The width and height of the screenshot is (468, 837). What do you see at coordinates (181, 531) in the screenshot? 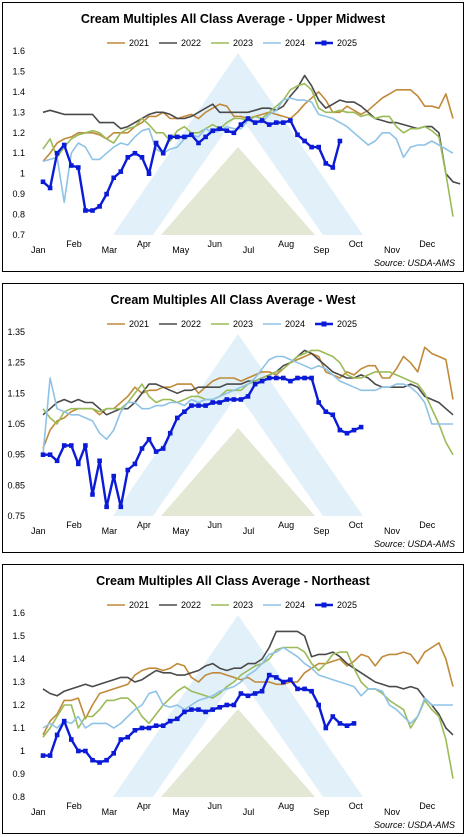
I see `x-tick-label: May` at bounding box center [181, 531].